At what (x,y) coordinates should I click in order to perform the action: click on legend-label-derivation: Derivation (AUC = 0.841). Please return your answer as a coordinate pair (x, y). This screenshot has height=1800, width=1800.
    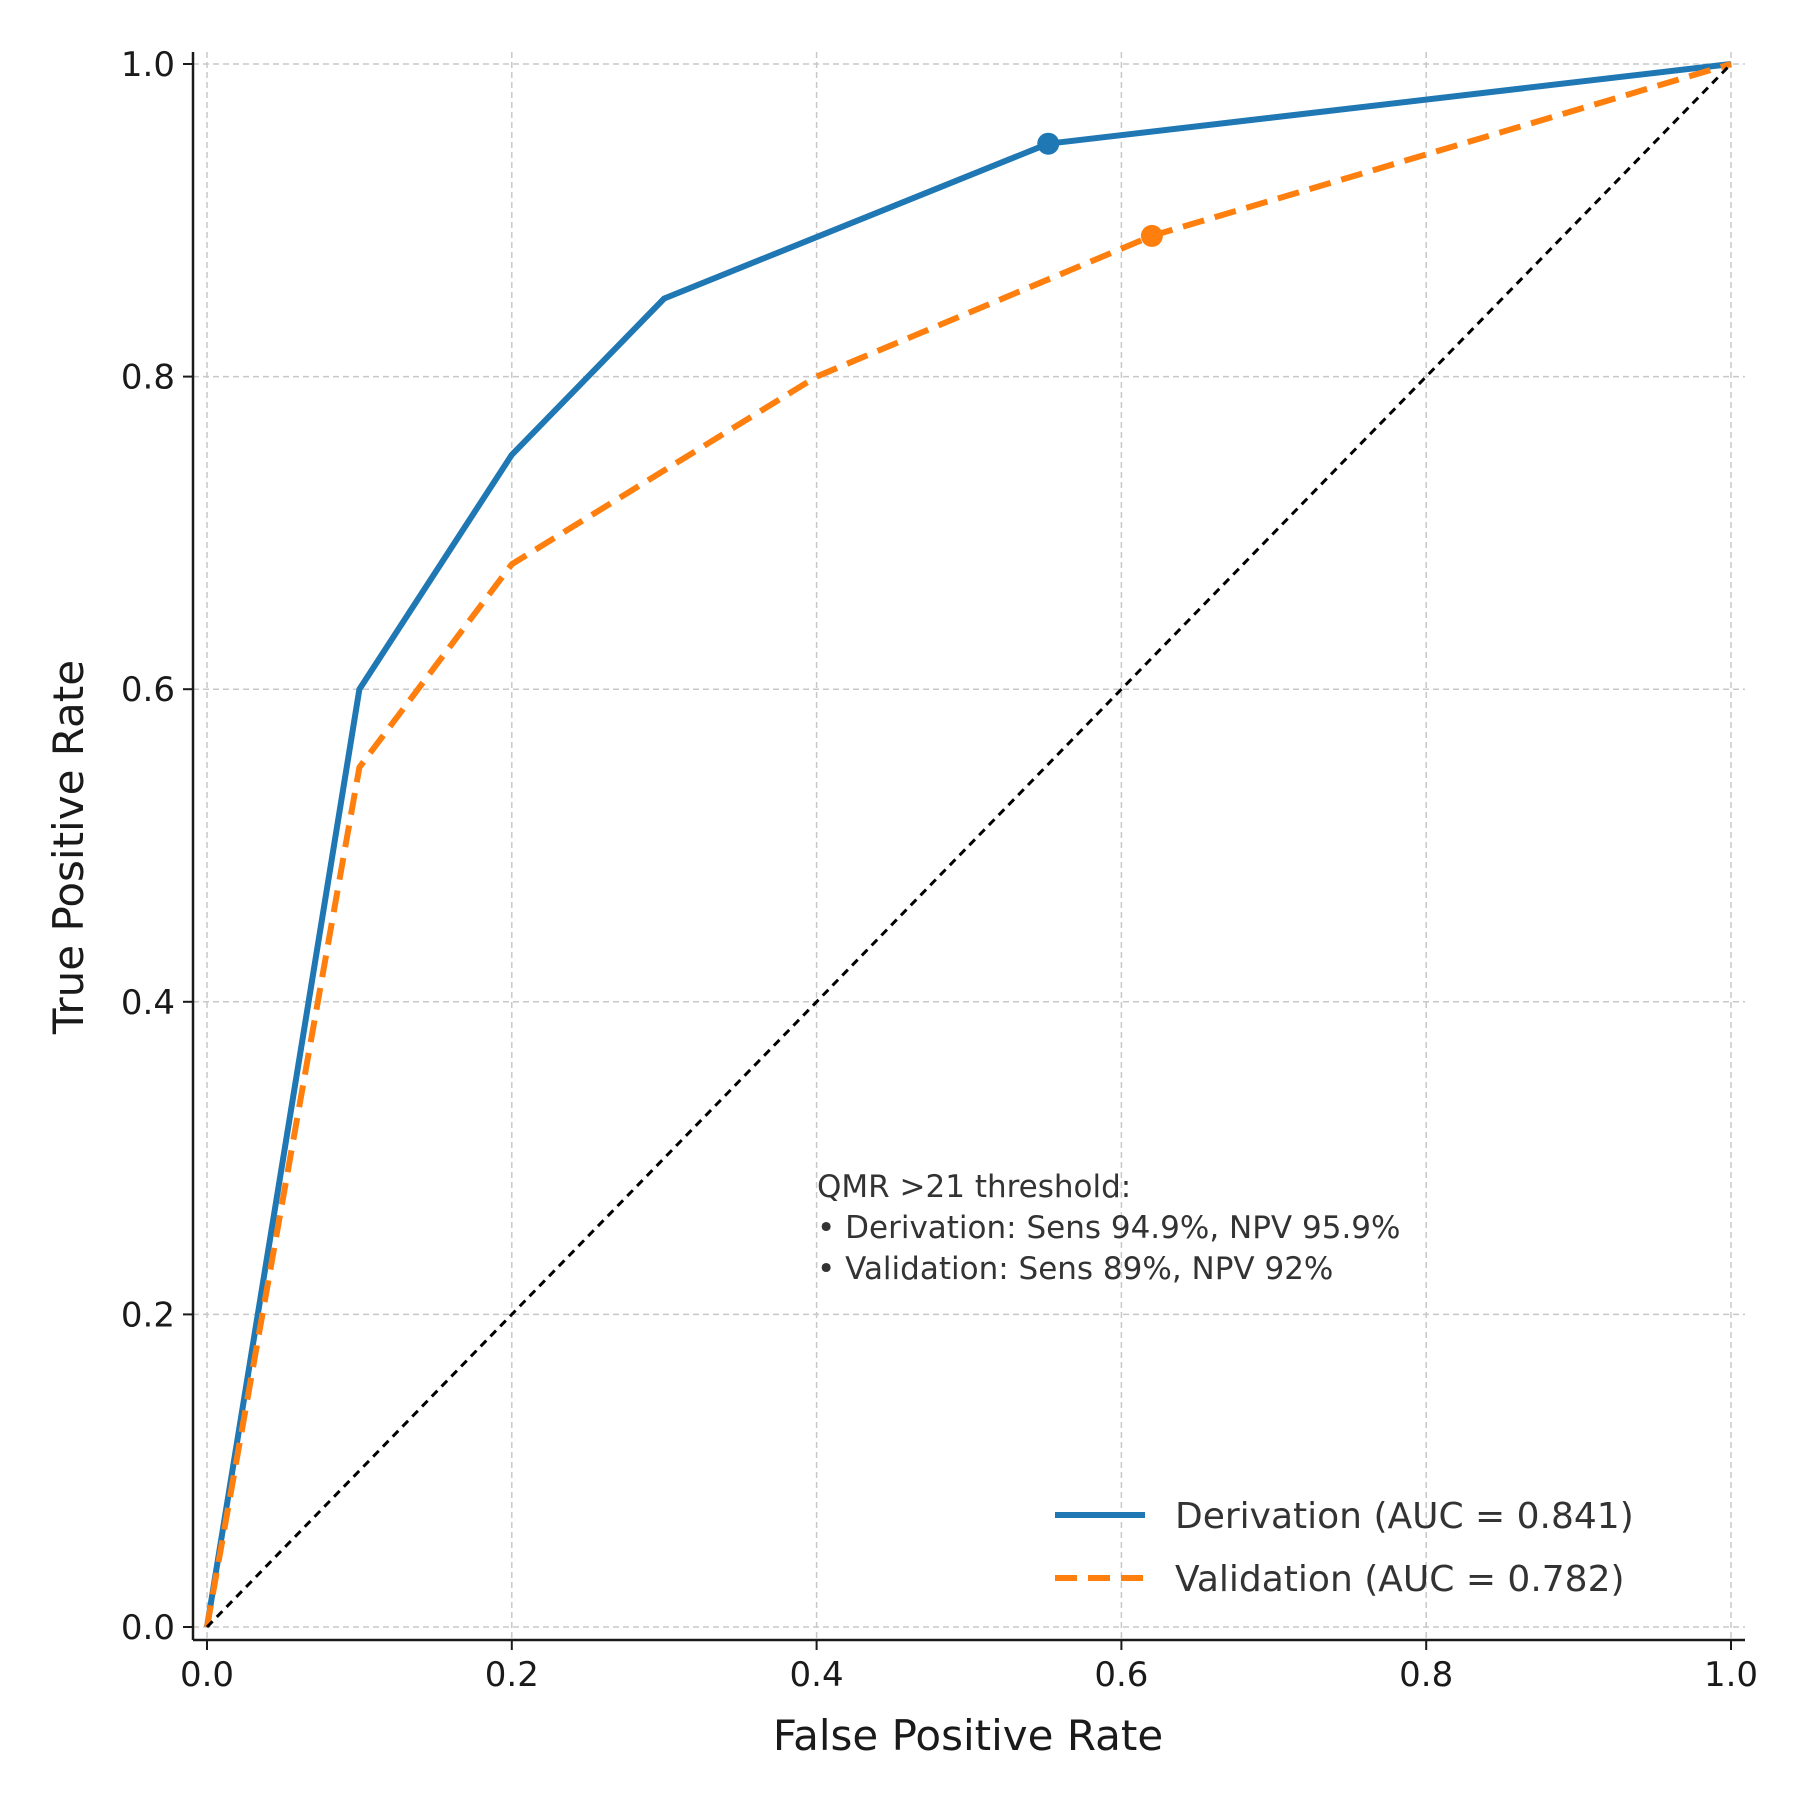
    Looking at the image, I should click on (1404, 1516).